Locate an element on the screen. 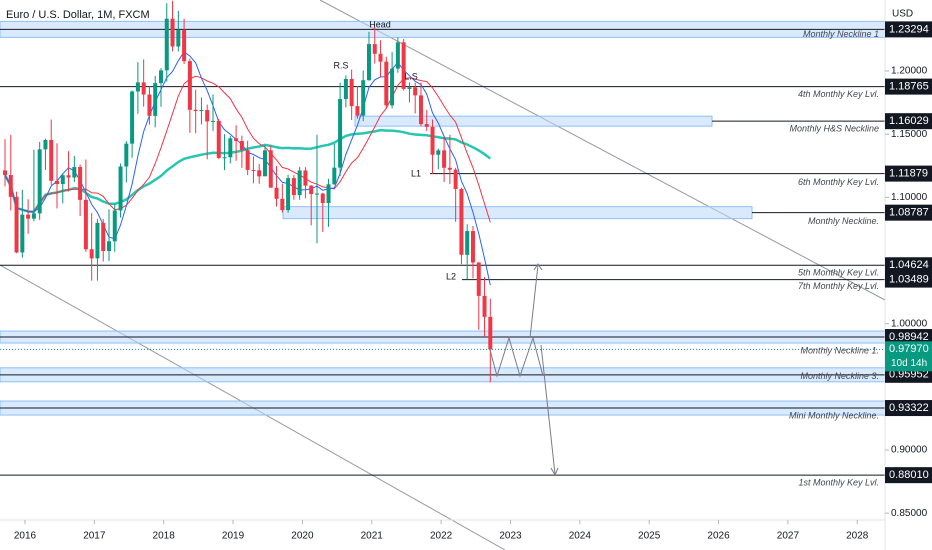 The width and height of the screenshot is (932, 550). price-label: 1.18765 is located at coordinates (909, 87).